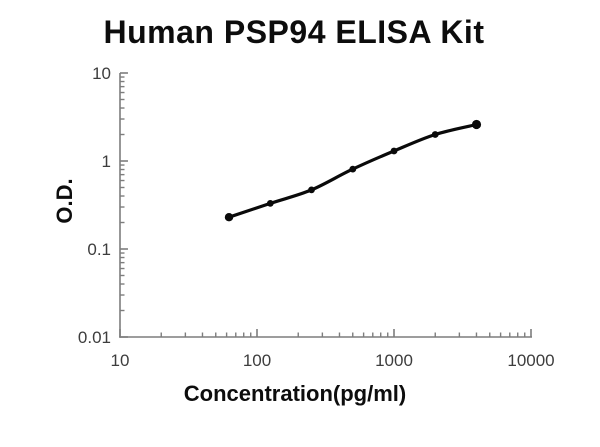  I want to click on x-tick-label: 100, so click(257, 360).